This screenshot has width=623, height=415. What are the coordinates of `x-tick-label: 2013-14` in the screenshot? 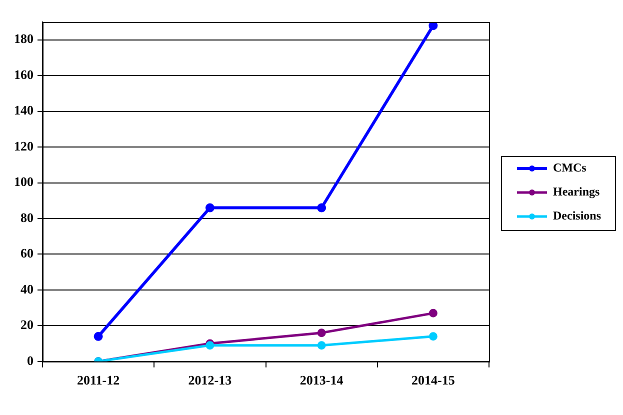 It's located at (322, 380).